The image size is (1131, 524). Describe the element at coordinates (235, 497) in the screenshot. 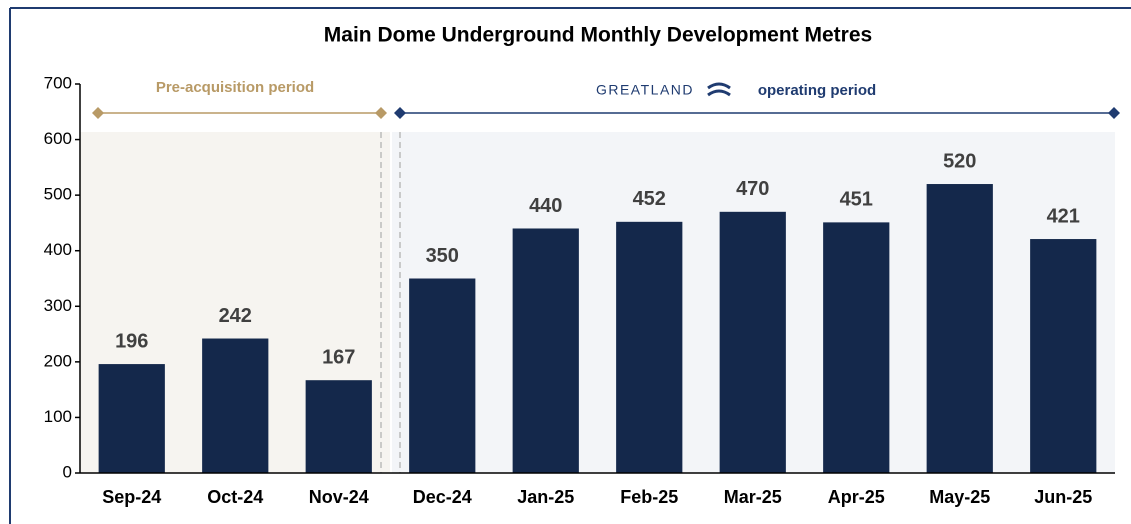

I see `x-tick-label: Oct-24` at that location.